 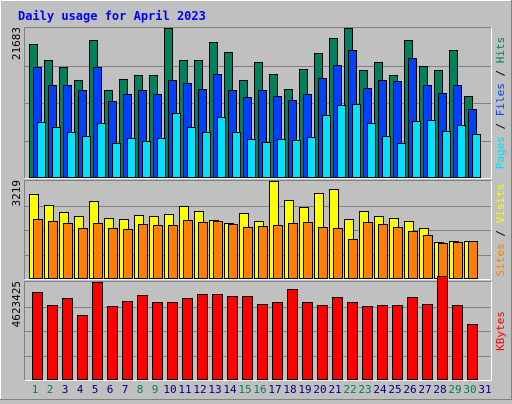 I want to click on chart-title: Daily usage for April 2023, so click(x=112, y=16).